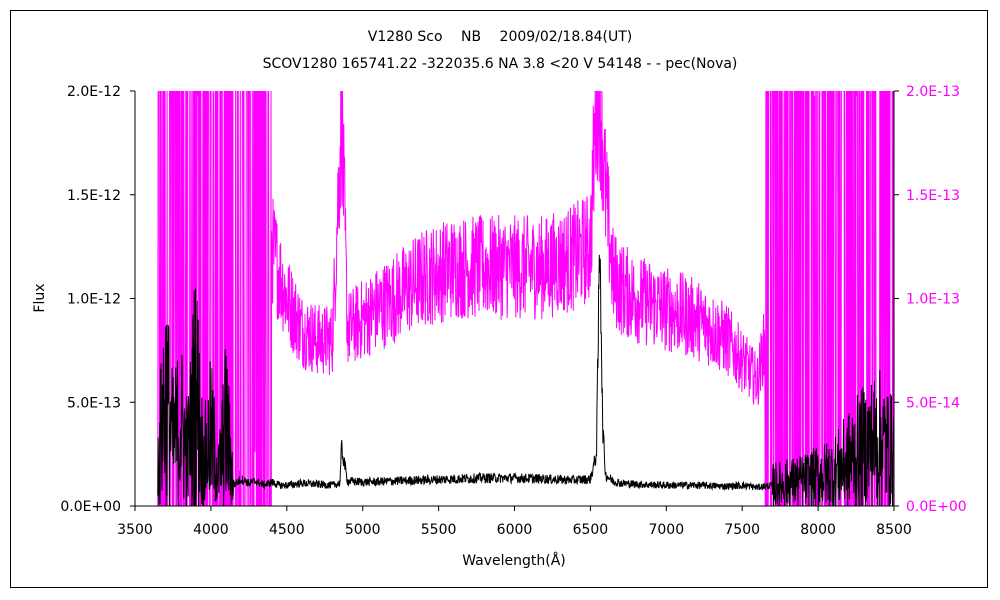  I want to click on y-left-tick-label: 2.0E-12, so click(94, 92).